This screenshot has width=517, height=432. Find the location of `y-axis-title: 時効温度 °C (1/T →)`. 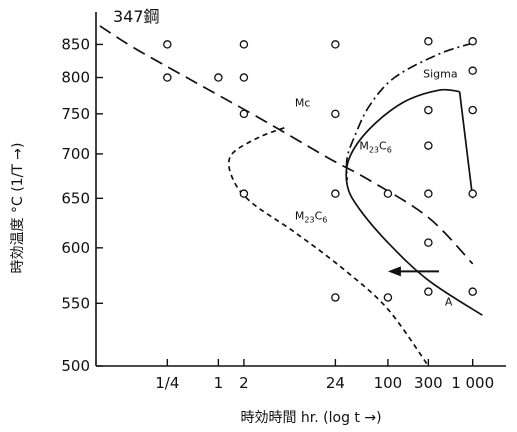

y-axis-title: 時効温度 °C (1/T →) is located at coordinates (18, 208).